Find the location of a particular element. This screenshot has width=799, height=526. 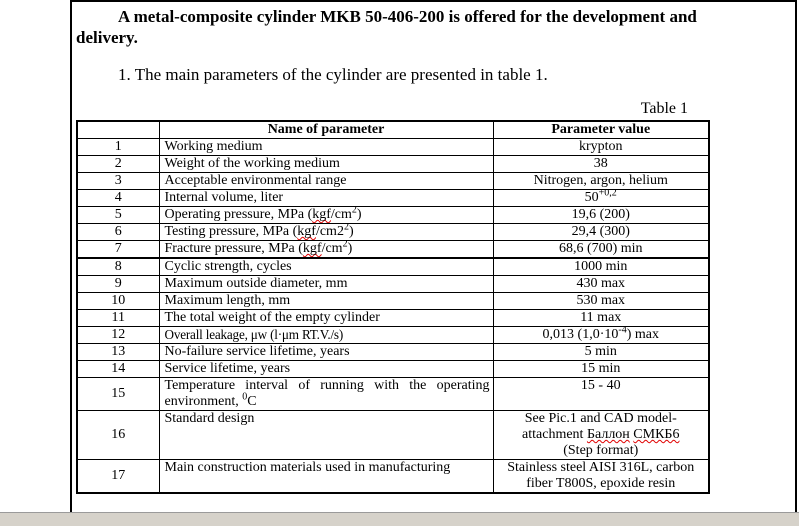

row-number: 7 is located at coordinates (118, 249).